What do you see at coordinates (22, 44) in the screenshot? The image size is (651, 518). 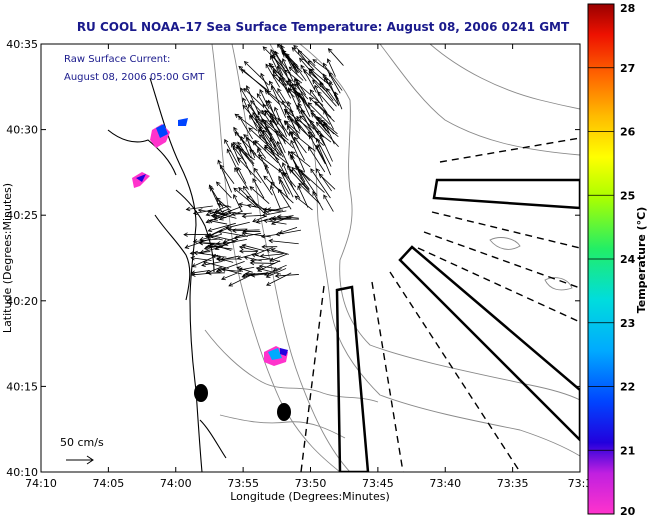 I see `y-tick-label: 40:35` at bounding box center [22, 44].